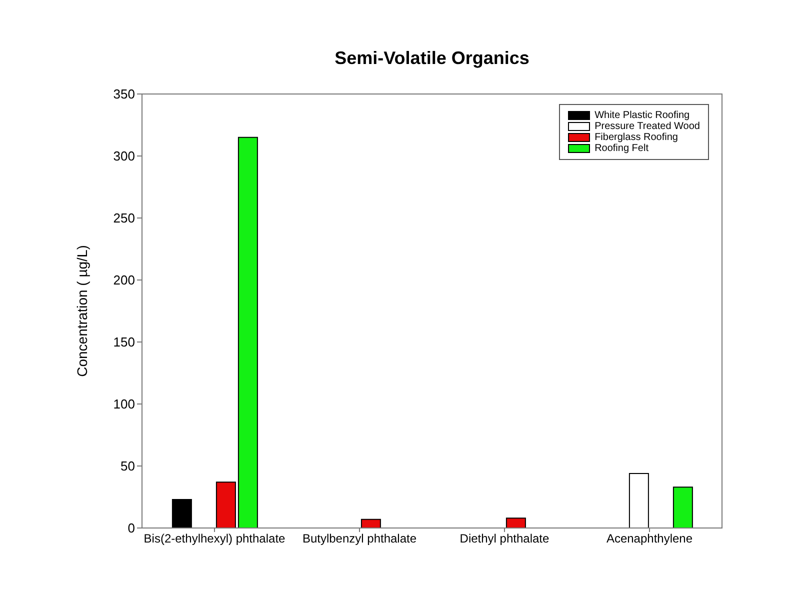 The image size is (793, 595). Describe the element at coordinates (649, 539) in the screenshot. I see `x-tick-label: Acenaphthylene` at that location.